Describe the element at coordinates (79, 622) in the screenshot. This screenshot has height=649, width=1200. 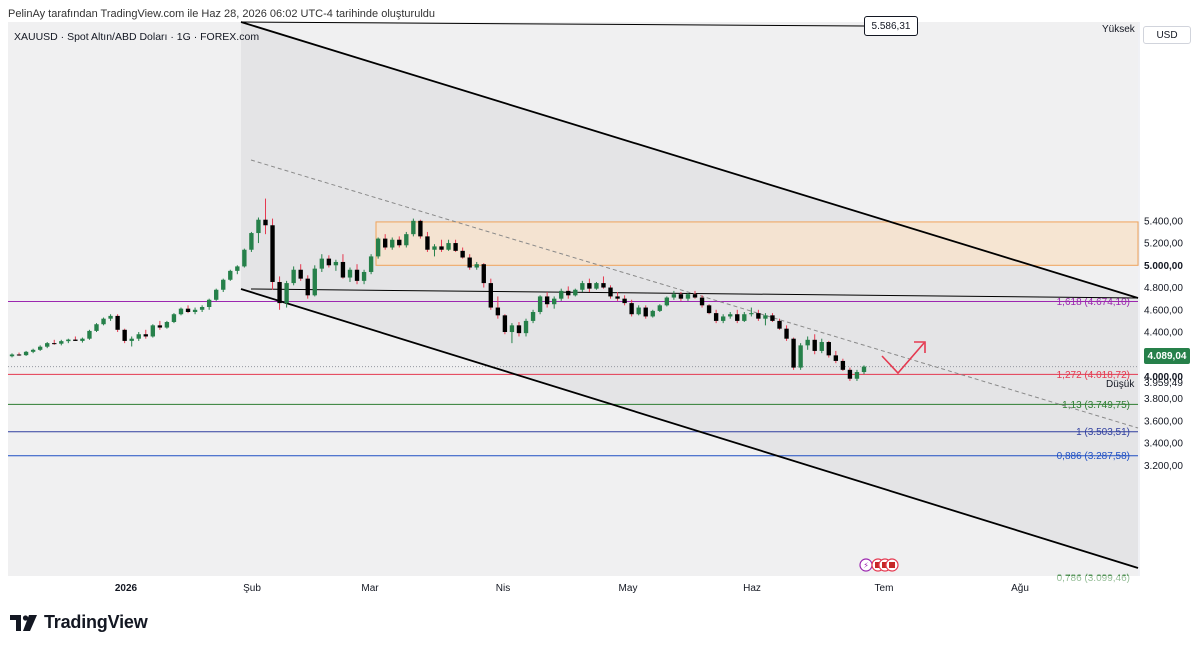
I see `tradingview-logo: TradingView` at that location.